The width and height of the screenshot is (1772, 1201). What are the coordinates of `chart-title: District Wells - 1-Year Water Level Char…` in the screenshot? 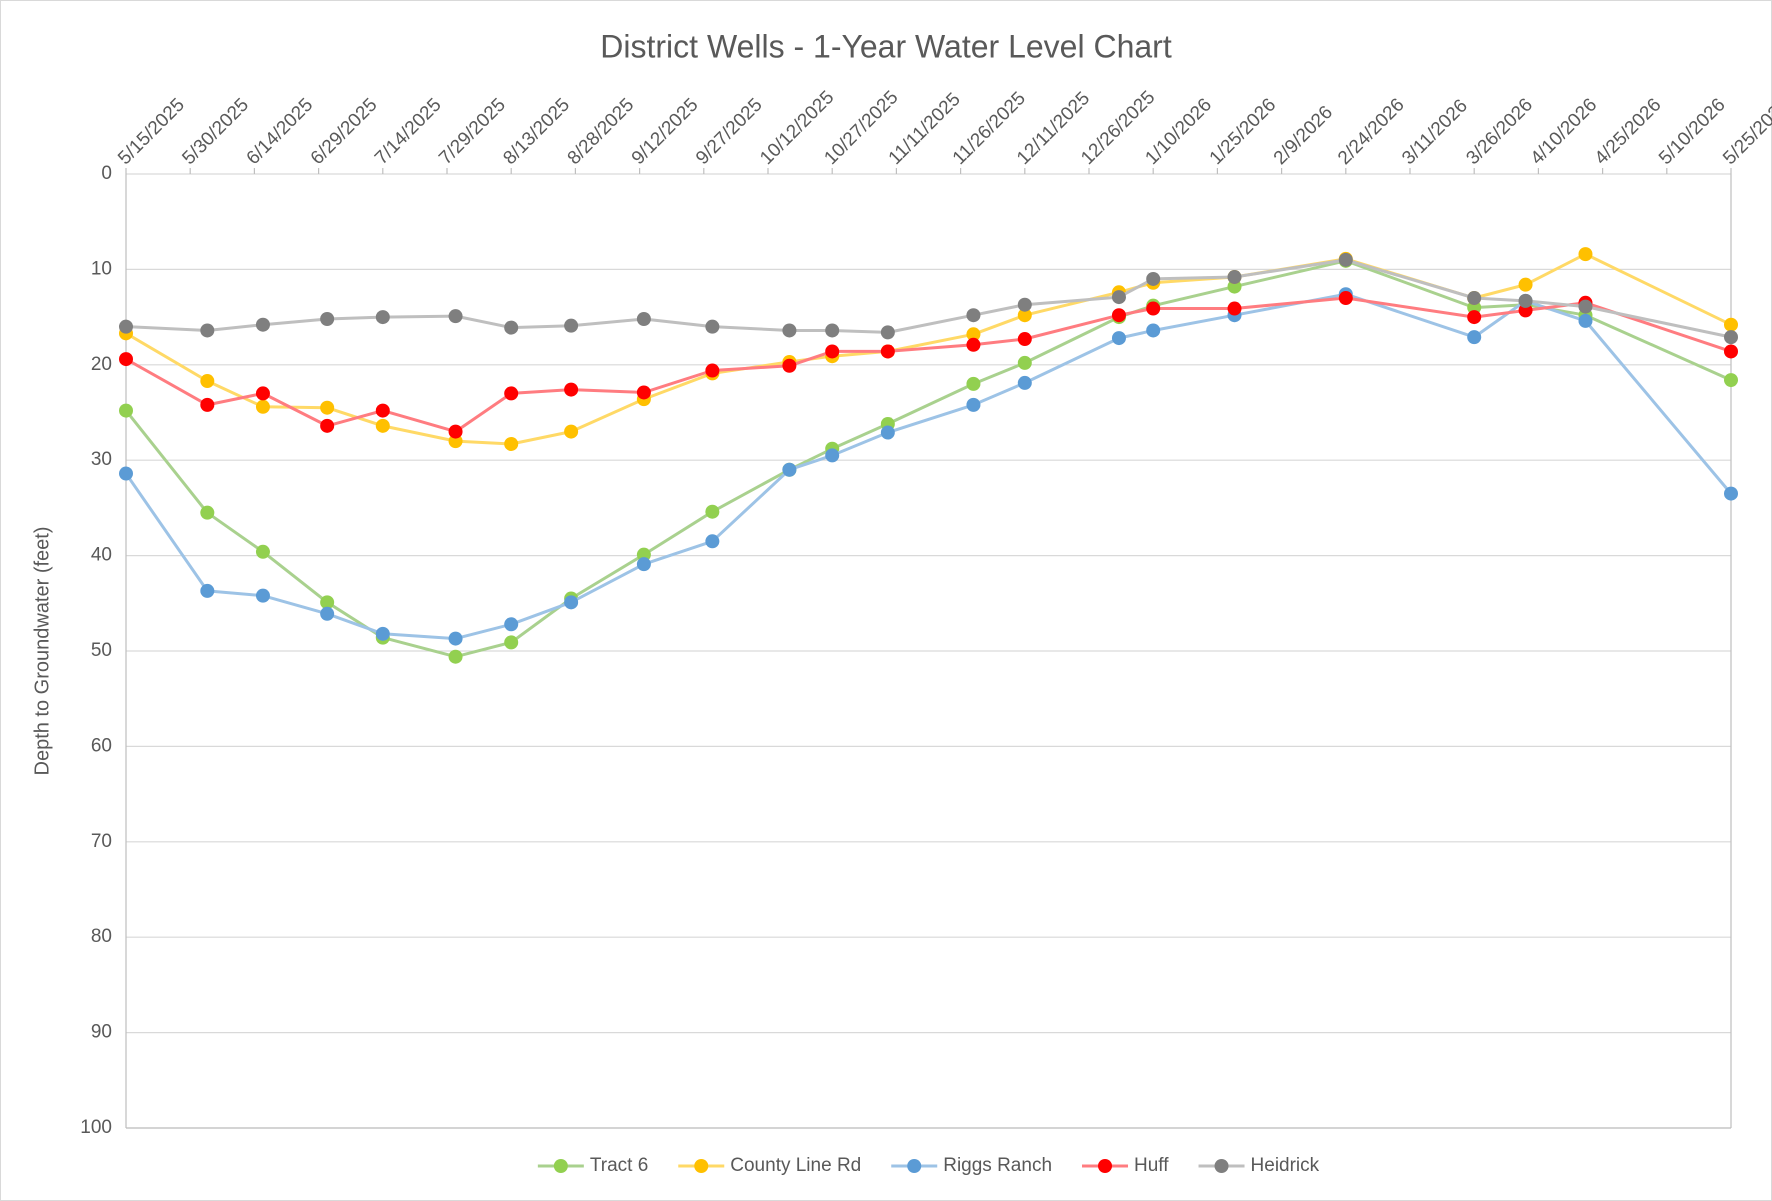 It's located at (886, 46).